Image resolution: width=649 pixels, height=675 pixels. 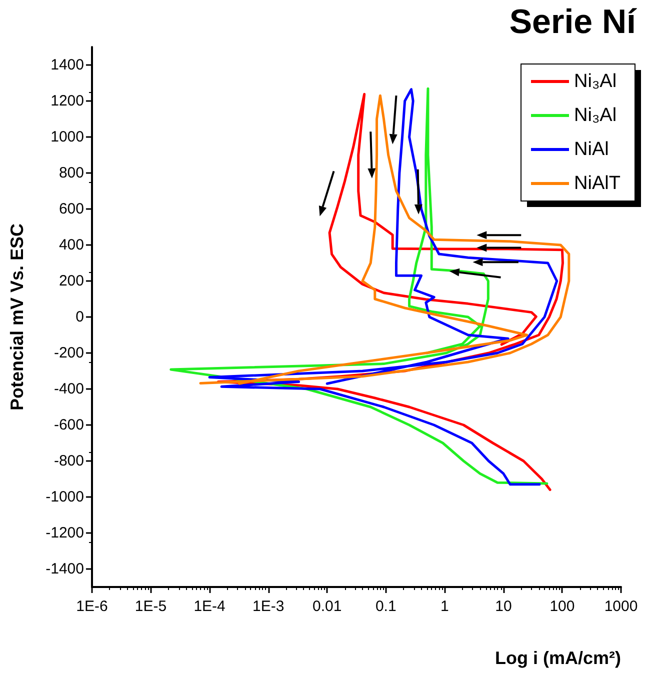 What do you see at coordinates (444, 606) in the screenshot?
I see `x-tick-label: 1` at bounding box center [444, 606].